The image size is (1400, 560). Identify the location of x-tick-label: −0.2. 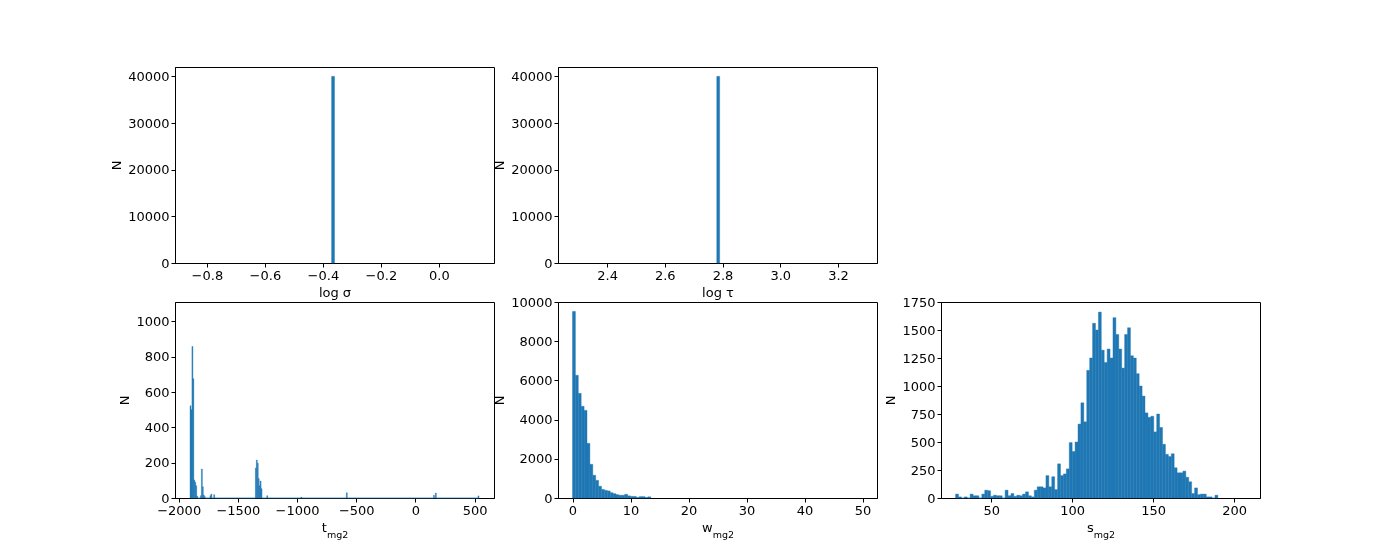
(381, 275).